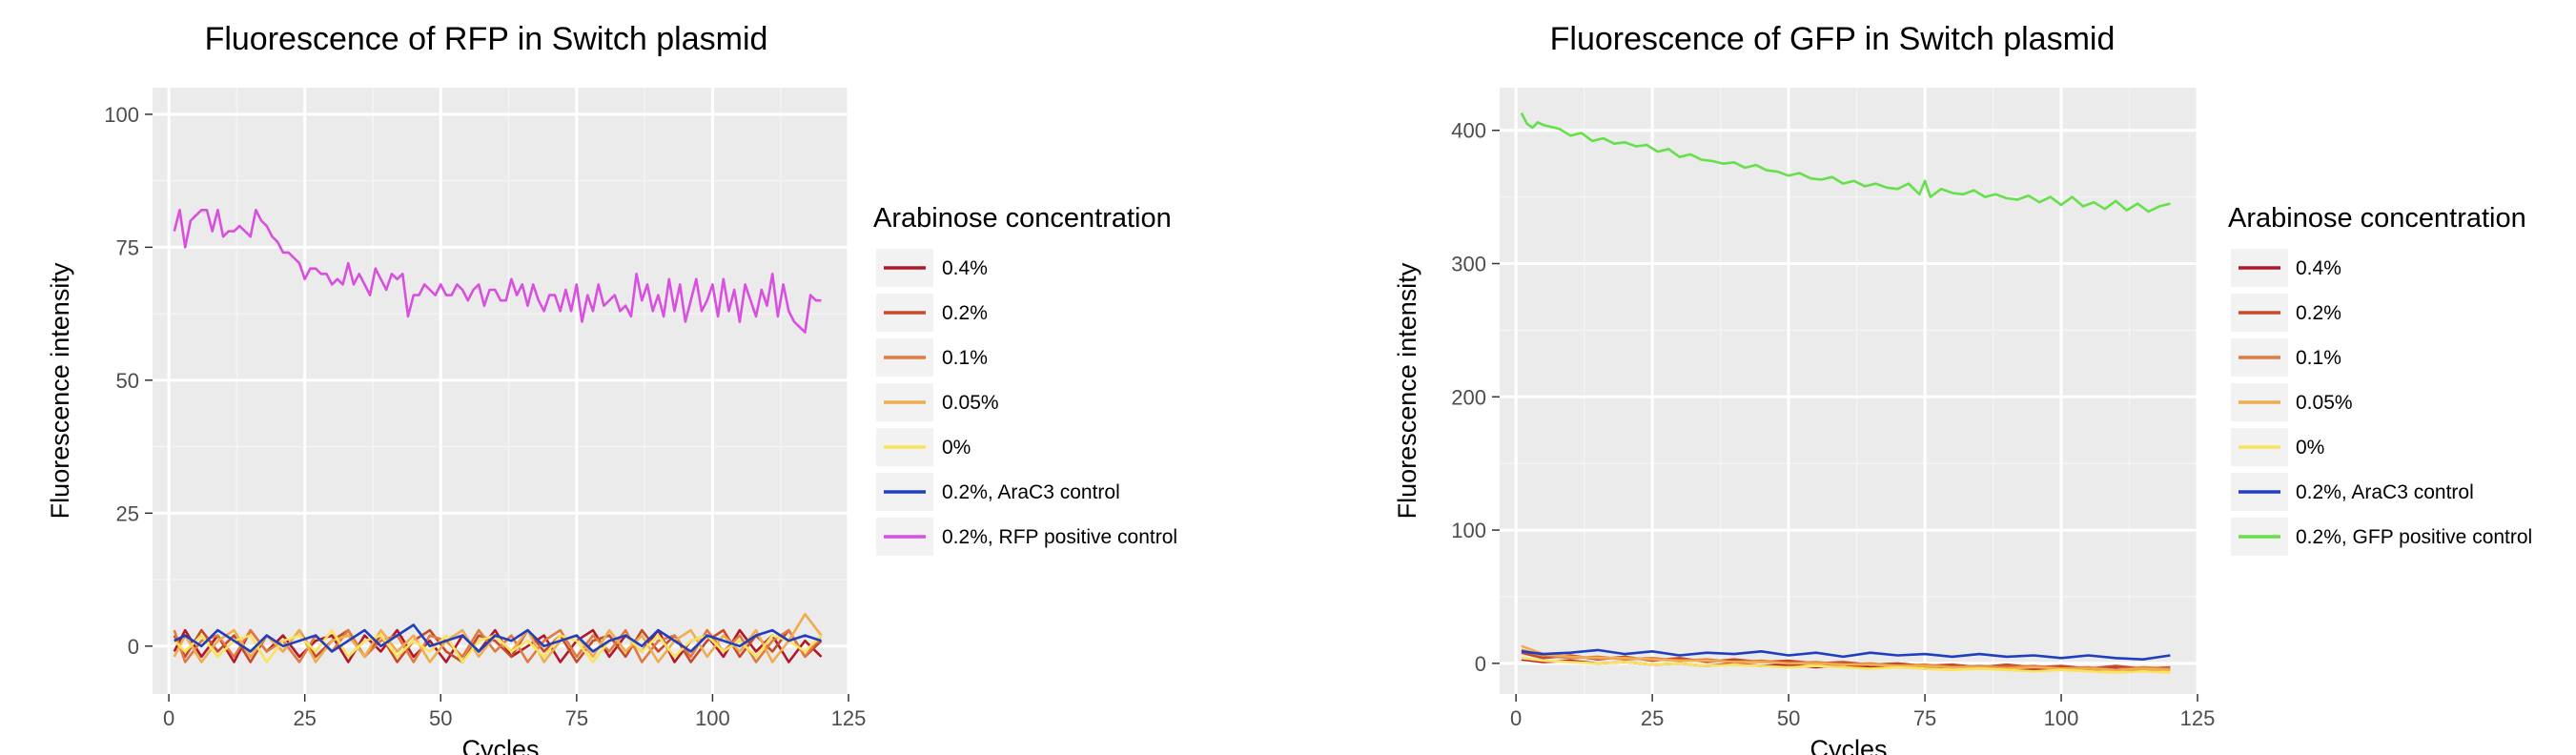 The image size is (2576, 755). What do you see at coordinates (487, 39) in the screenshot?
I see `chart-title: Fluorescence of RFP in Switch plasmid` at bounding box center [487, 39].